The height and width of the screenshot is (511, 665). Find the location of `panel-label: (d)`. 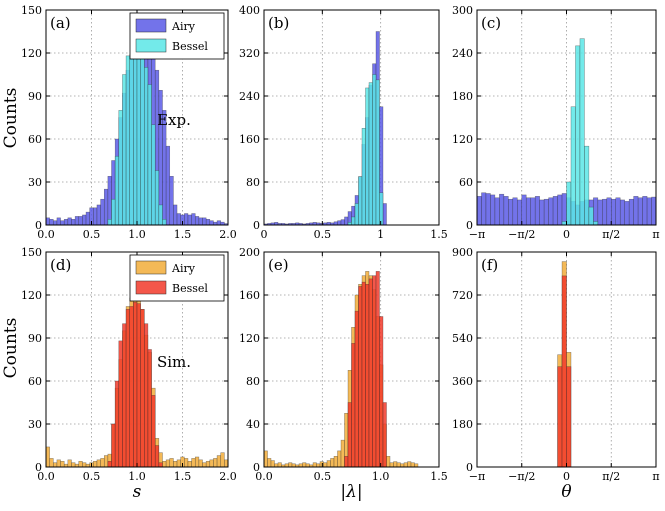

panel-label: (d) is located at coordinates (60, 265).